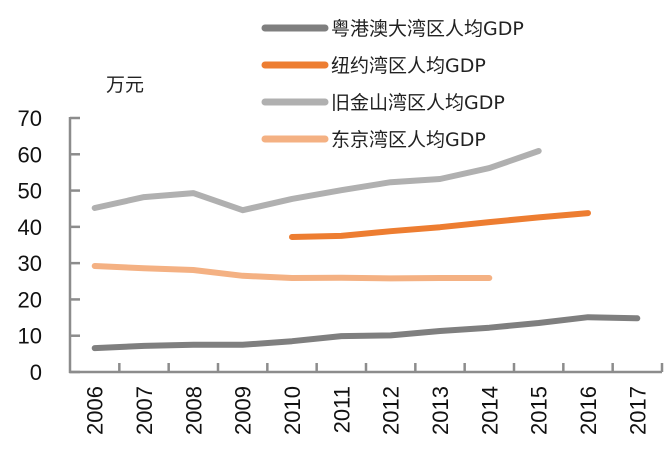 The width and height of the screenshot is (664, 468). Describe the element at coordinates (243, 410) in the screenshot. I see `x-tick-label: 2009` at that location.